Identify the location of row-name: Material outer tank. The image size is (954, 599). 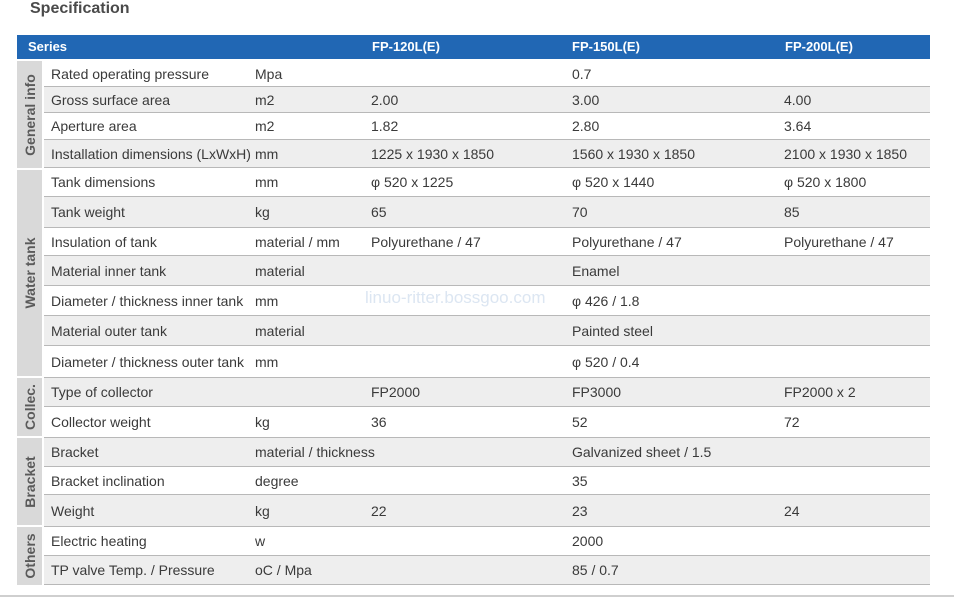
(109, 331).